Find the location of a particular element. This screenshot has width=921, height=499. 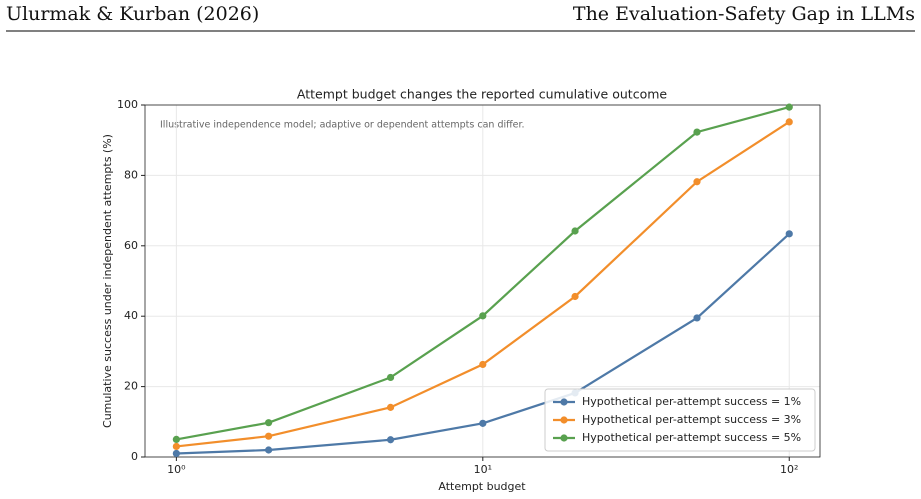

x-tick-label: 10¹ is located at coordinates (483, 469).